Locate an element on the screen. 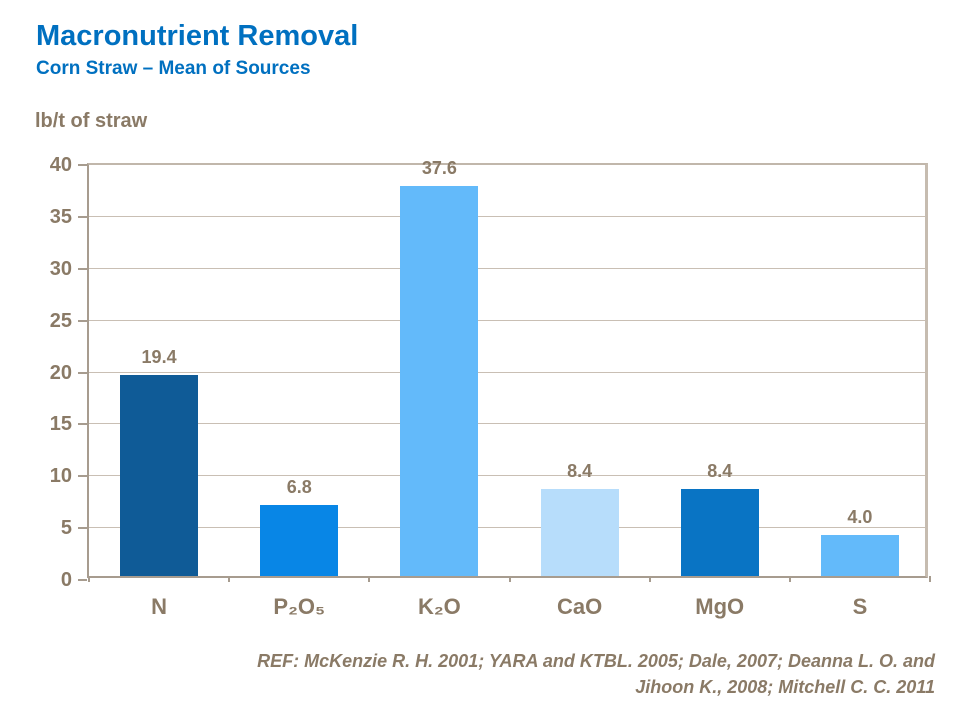 The width and height of the screenshot is (960, 720). bar-CaO is located at coordinates (579, 532).